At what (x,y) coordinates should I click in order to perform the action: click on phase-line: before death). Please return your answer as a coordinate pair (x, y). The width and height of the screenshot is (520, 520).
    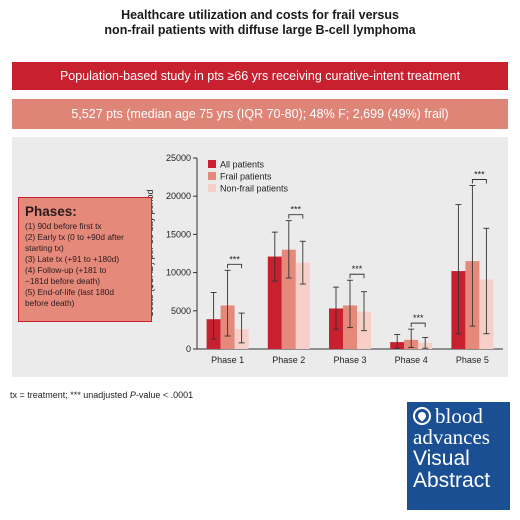
    Looking at the image, I should click on (50, 303).